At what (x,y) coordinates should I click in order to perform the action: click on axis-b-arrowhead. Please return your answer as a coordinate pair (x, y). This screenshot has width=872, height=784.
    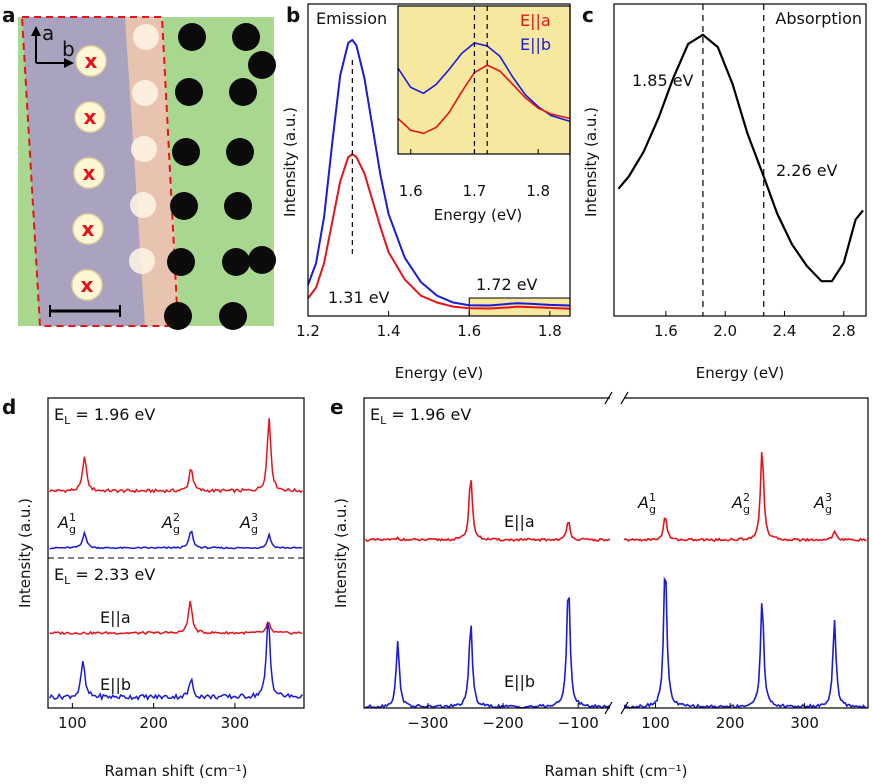
    Looking at the image, I should click on (69, 63).